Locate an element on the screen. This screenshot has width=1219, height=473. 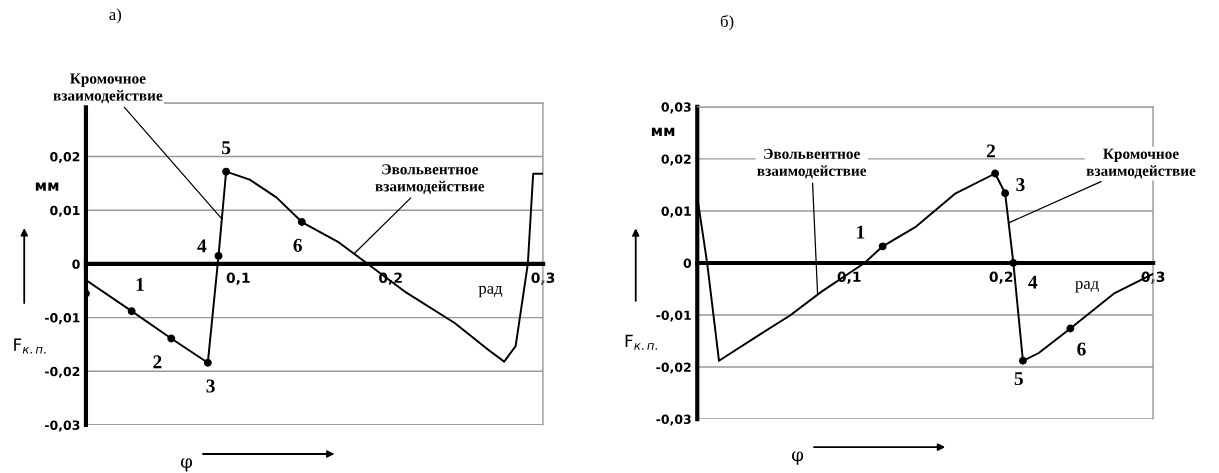
x-tick-label: 0,1 is located at coordinates (238, 278).